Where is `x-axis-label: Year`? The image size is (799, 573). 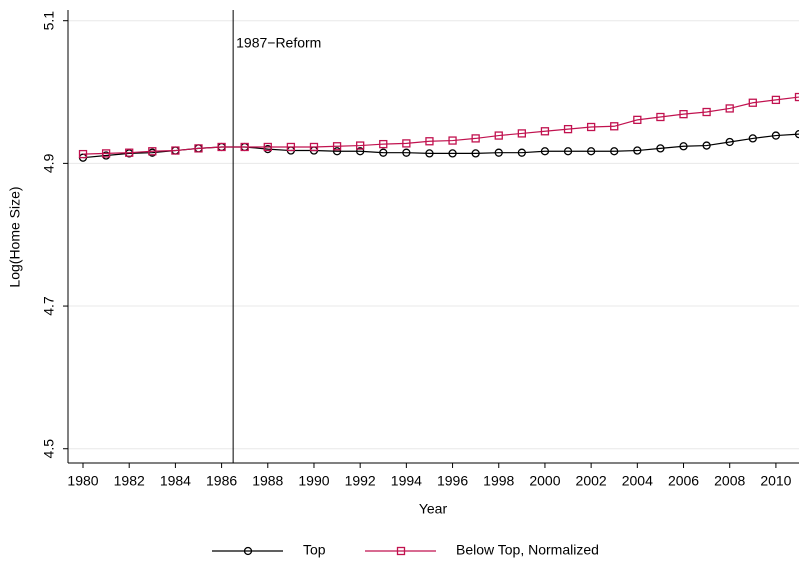 x-axis-label: Year is located at coordinates (433, 509).